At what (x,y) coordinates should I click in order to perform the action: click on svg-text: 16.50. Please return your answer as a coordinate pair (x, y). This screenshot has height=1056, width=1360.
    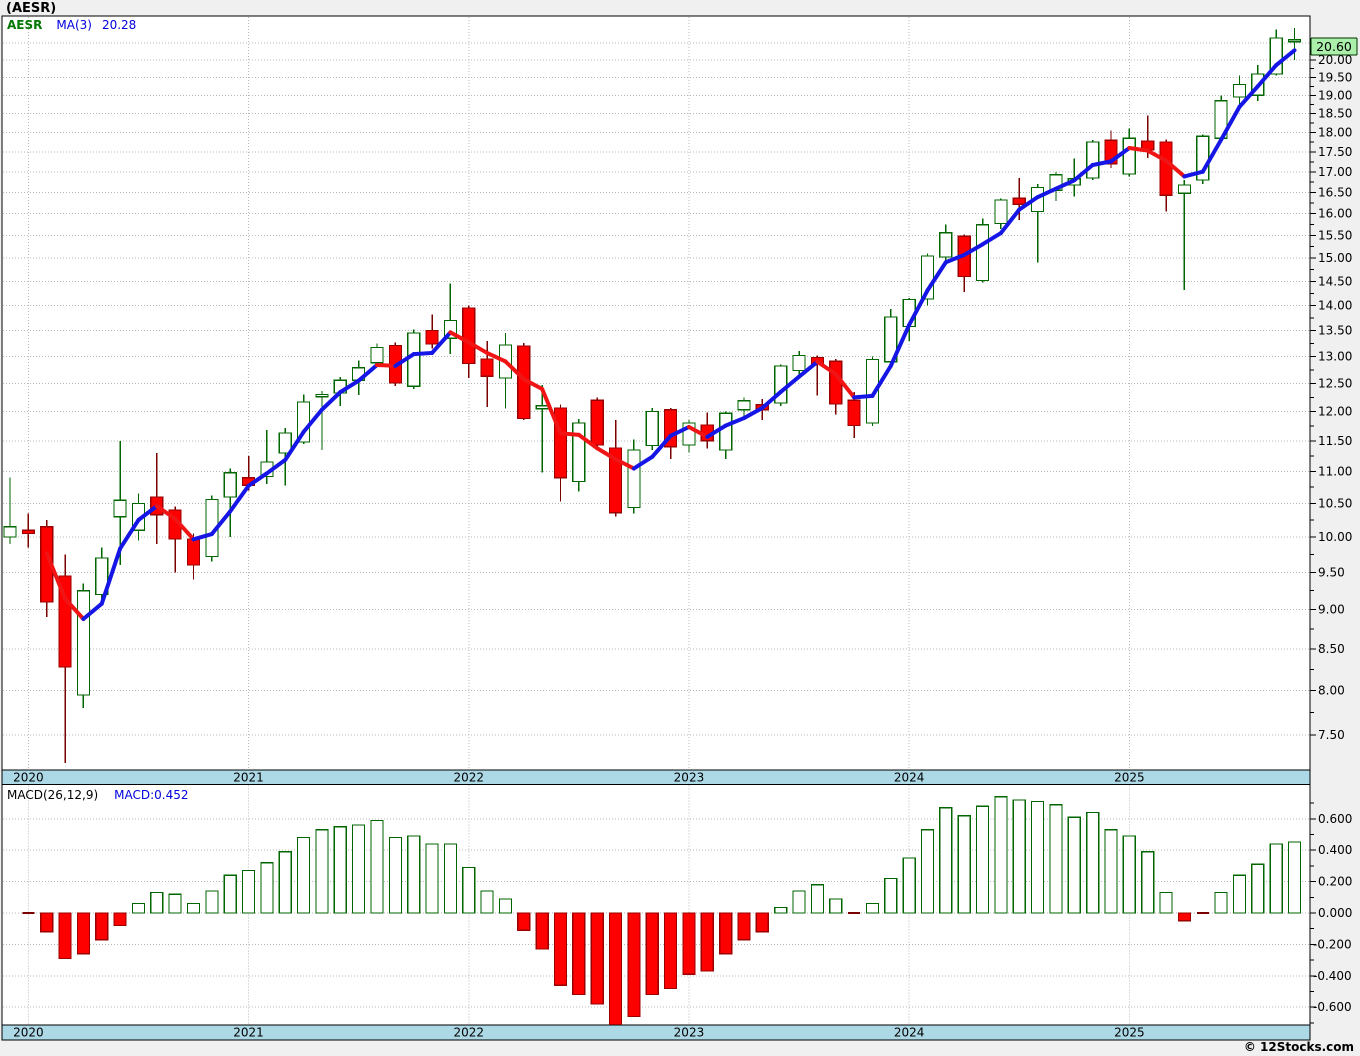
    Looking at the image, I should click on (1335, 192).